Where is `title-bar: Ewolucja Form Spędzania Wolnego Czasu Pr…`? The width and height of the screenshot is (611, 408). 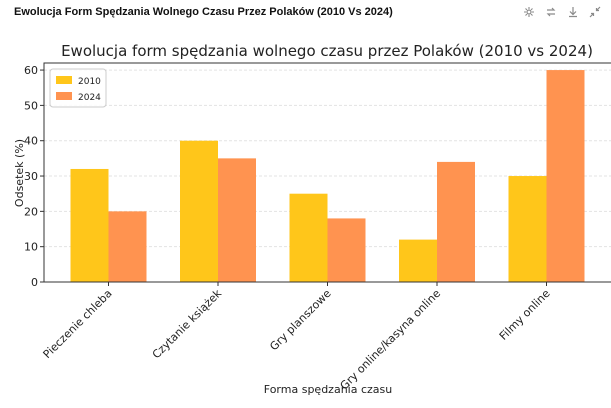 title-bar: Ewolucja Form Spędzania Wolnego Czasu Pr… is located at coordinates (305, 13).